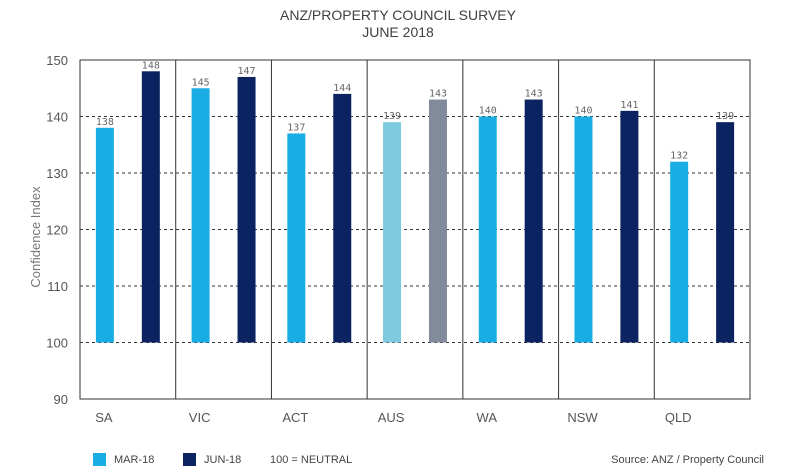 This screenshot has width=796, height=474. I want to click on y-tick-label-150: 150, so click(57, 60).